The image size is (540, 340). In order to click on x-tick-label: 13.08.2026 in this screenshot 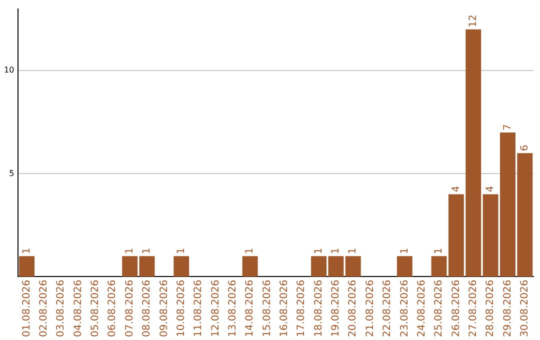, I will do `click(232, 309)`.